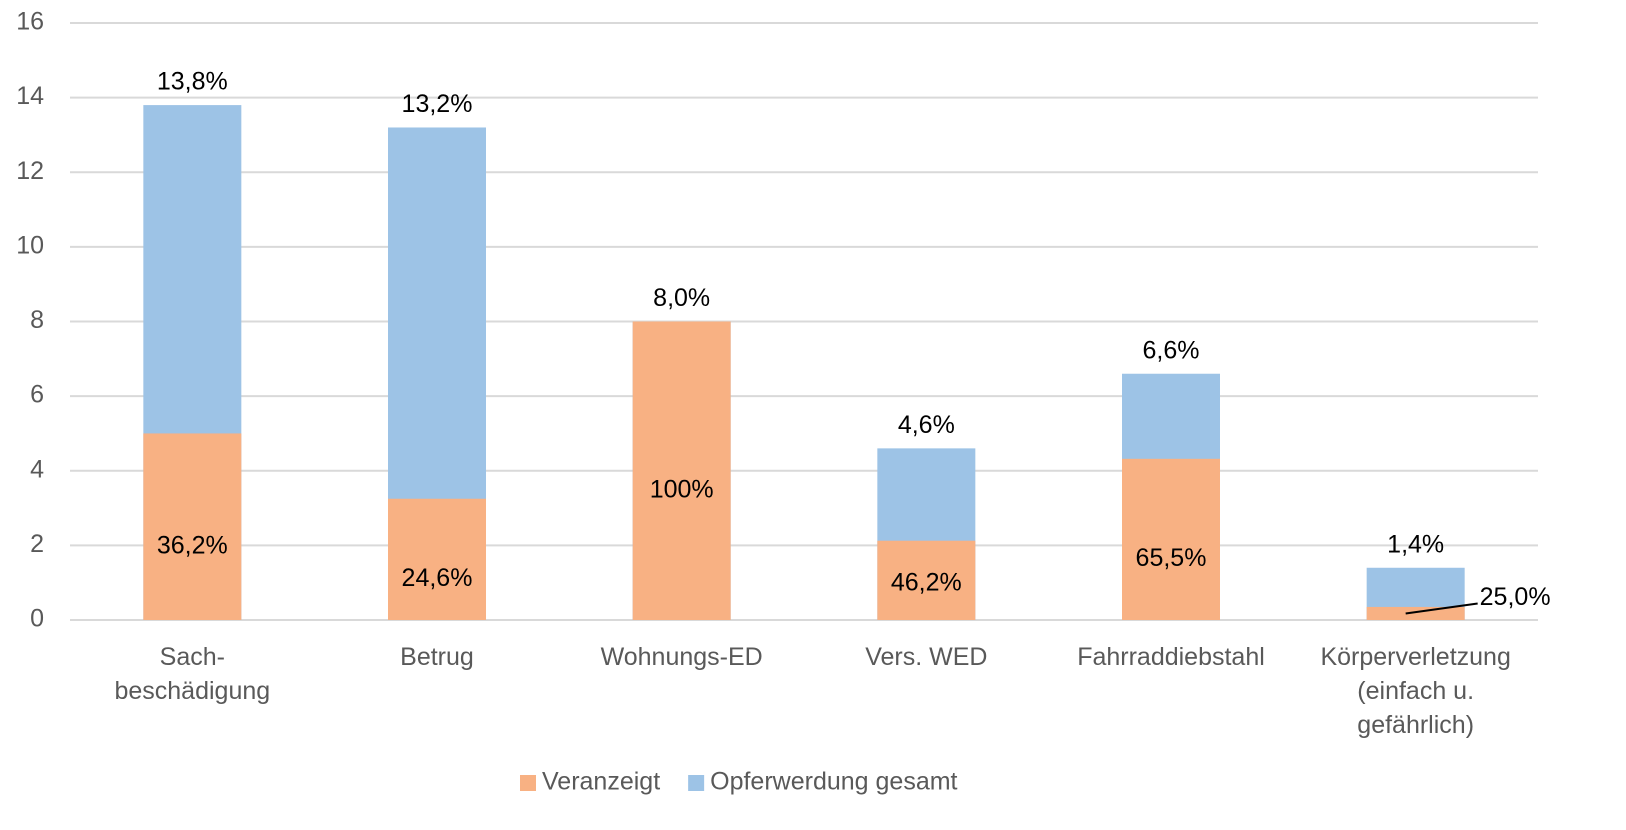 The width and height of the screenshot is (1626, 830). I want to click on data-label: 6,6%, so click(1171, 350).